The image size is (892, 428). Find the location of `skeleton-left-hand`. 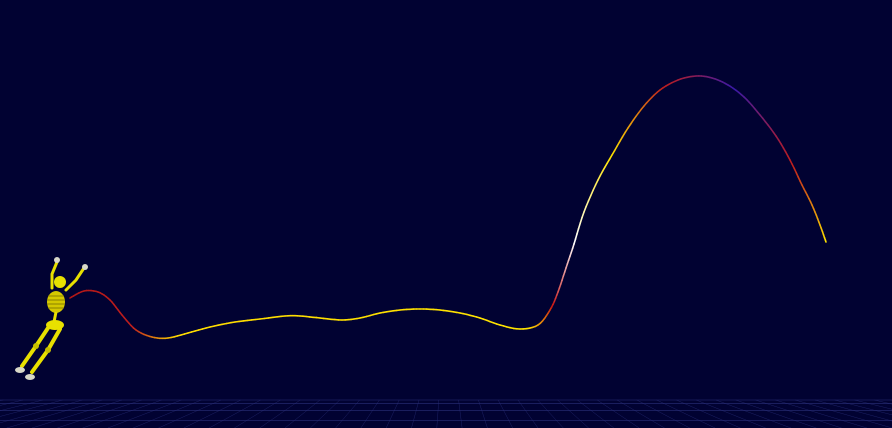

skeleton-left-hand is located at coordinates (57, 260).